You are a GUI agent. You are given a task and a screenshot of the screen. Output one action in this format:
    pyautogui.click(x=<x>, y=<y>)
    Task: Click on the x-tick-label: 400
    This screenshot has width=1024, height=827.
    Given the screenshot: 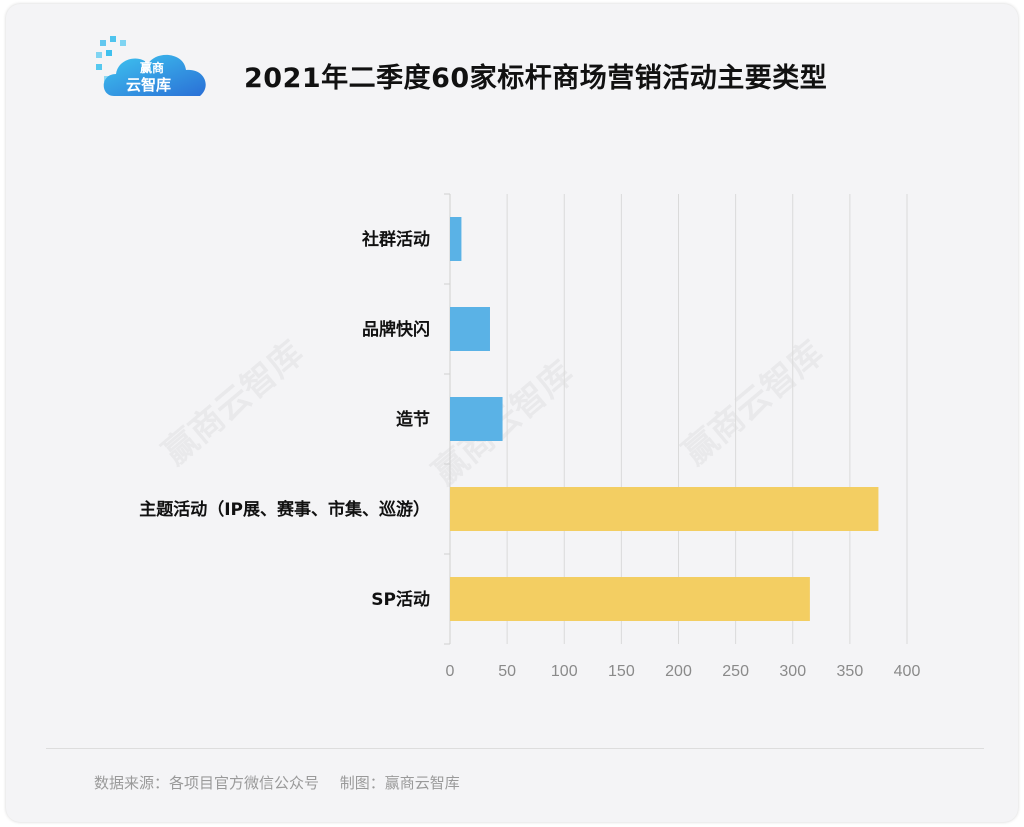 What is the action you would take?
    pyautogui.click(x=907, y=671)
    